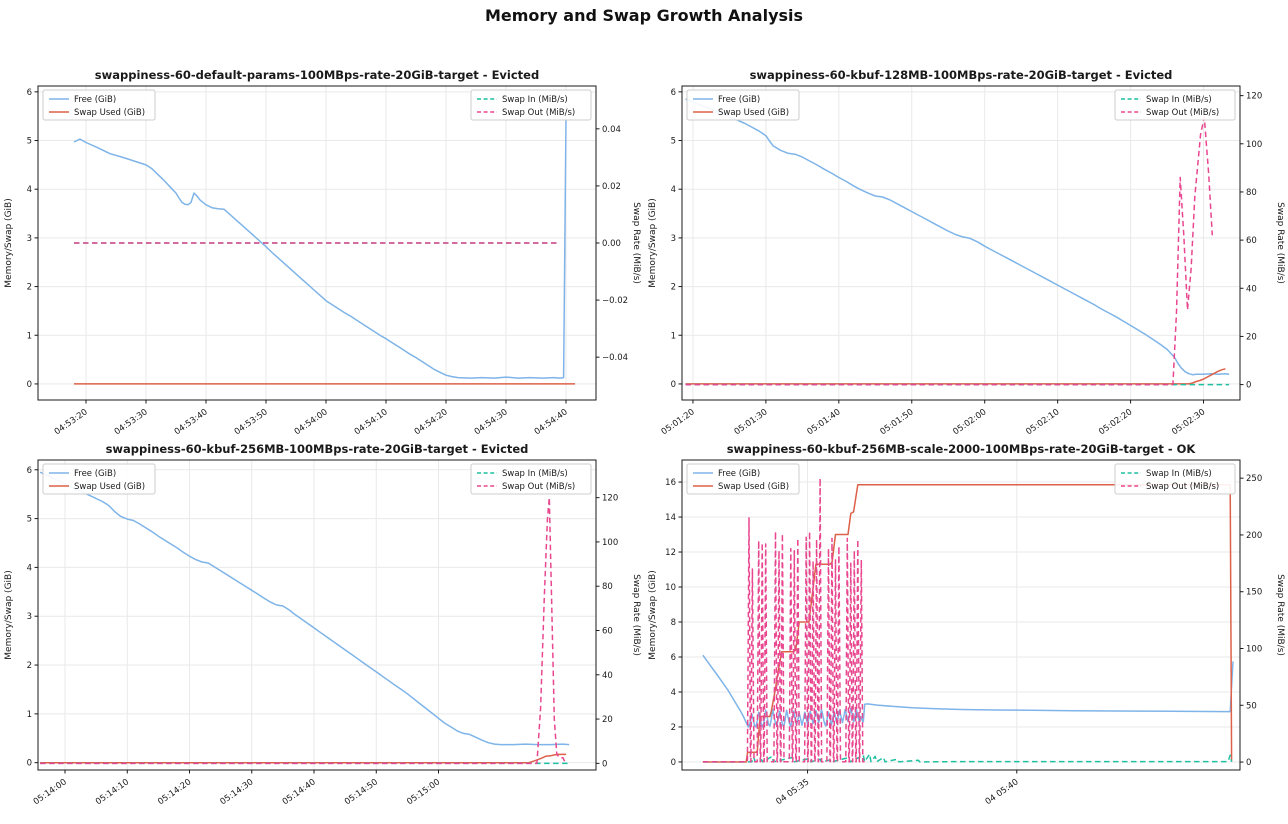 This screenshot has height=824, width=1288. I want to click on svg-text: 5, so click(673, 142).